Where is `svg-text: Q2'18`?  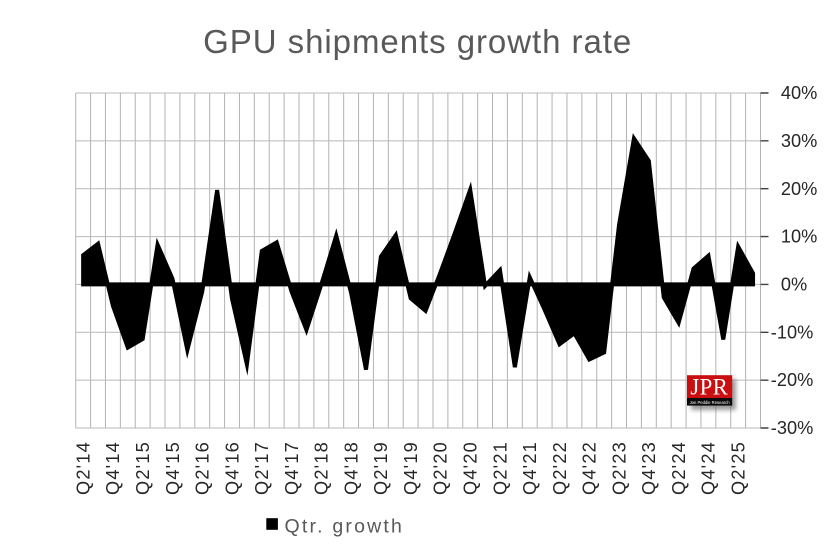
svg-text: Q2'18 is located at coordinates (322, 468).